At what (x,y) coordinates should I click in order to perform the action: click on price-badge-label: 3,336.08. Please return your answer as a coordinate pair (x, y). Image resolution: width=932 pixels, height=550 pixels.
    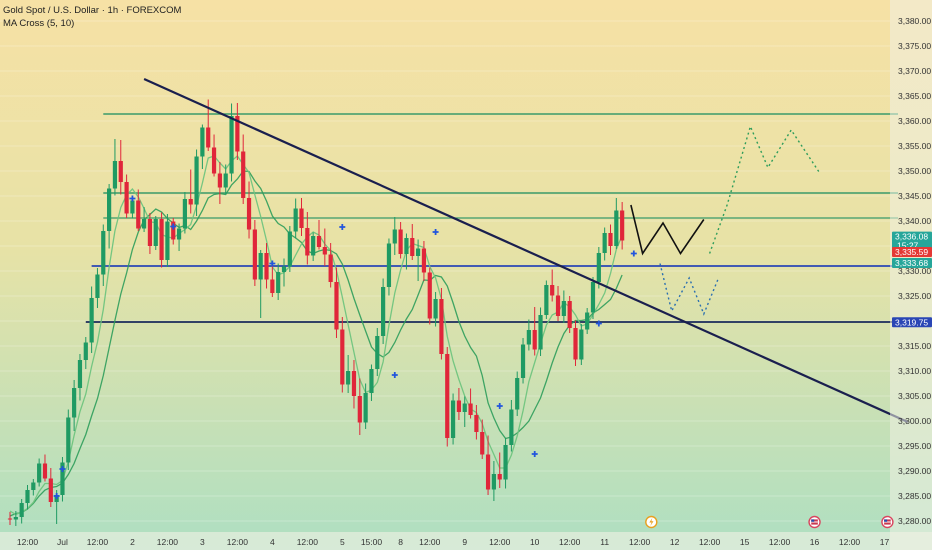
    Looking at the image, I should click on (911, 237).